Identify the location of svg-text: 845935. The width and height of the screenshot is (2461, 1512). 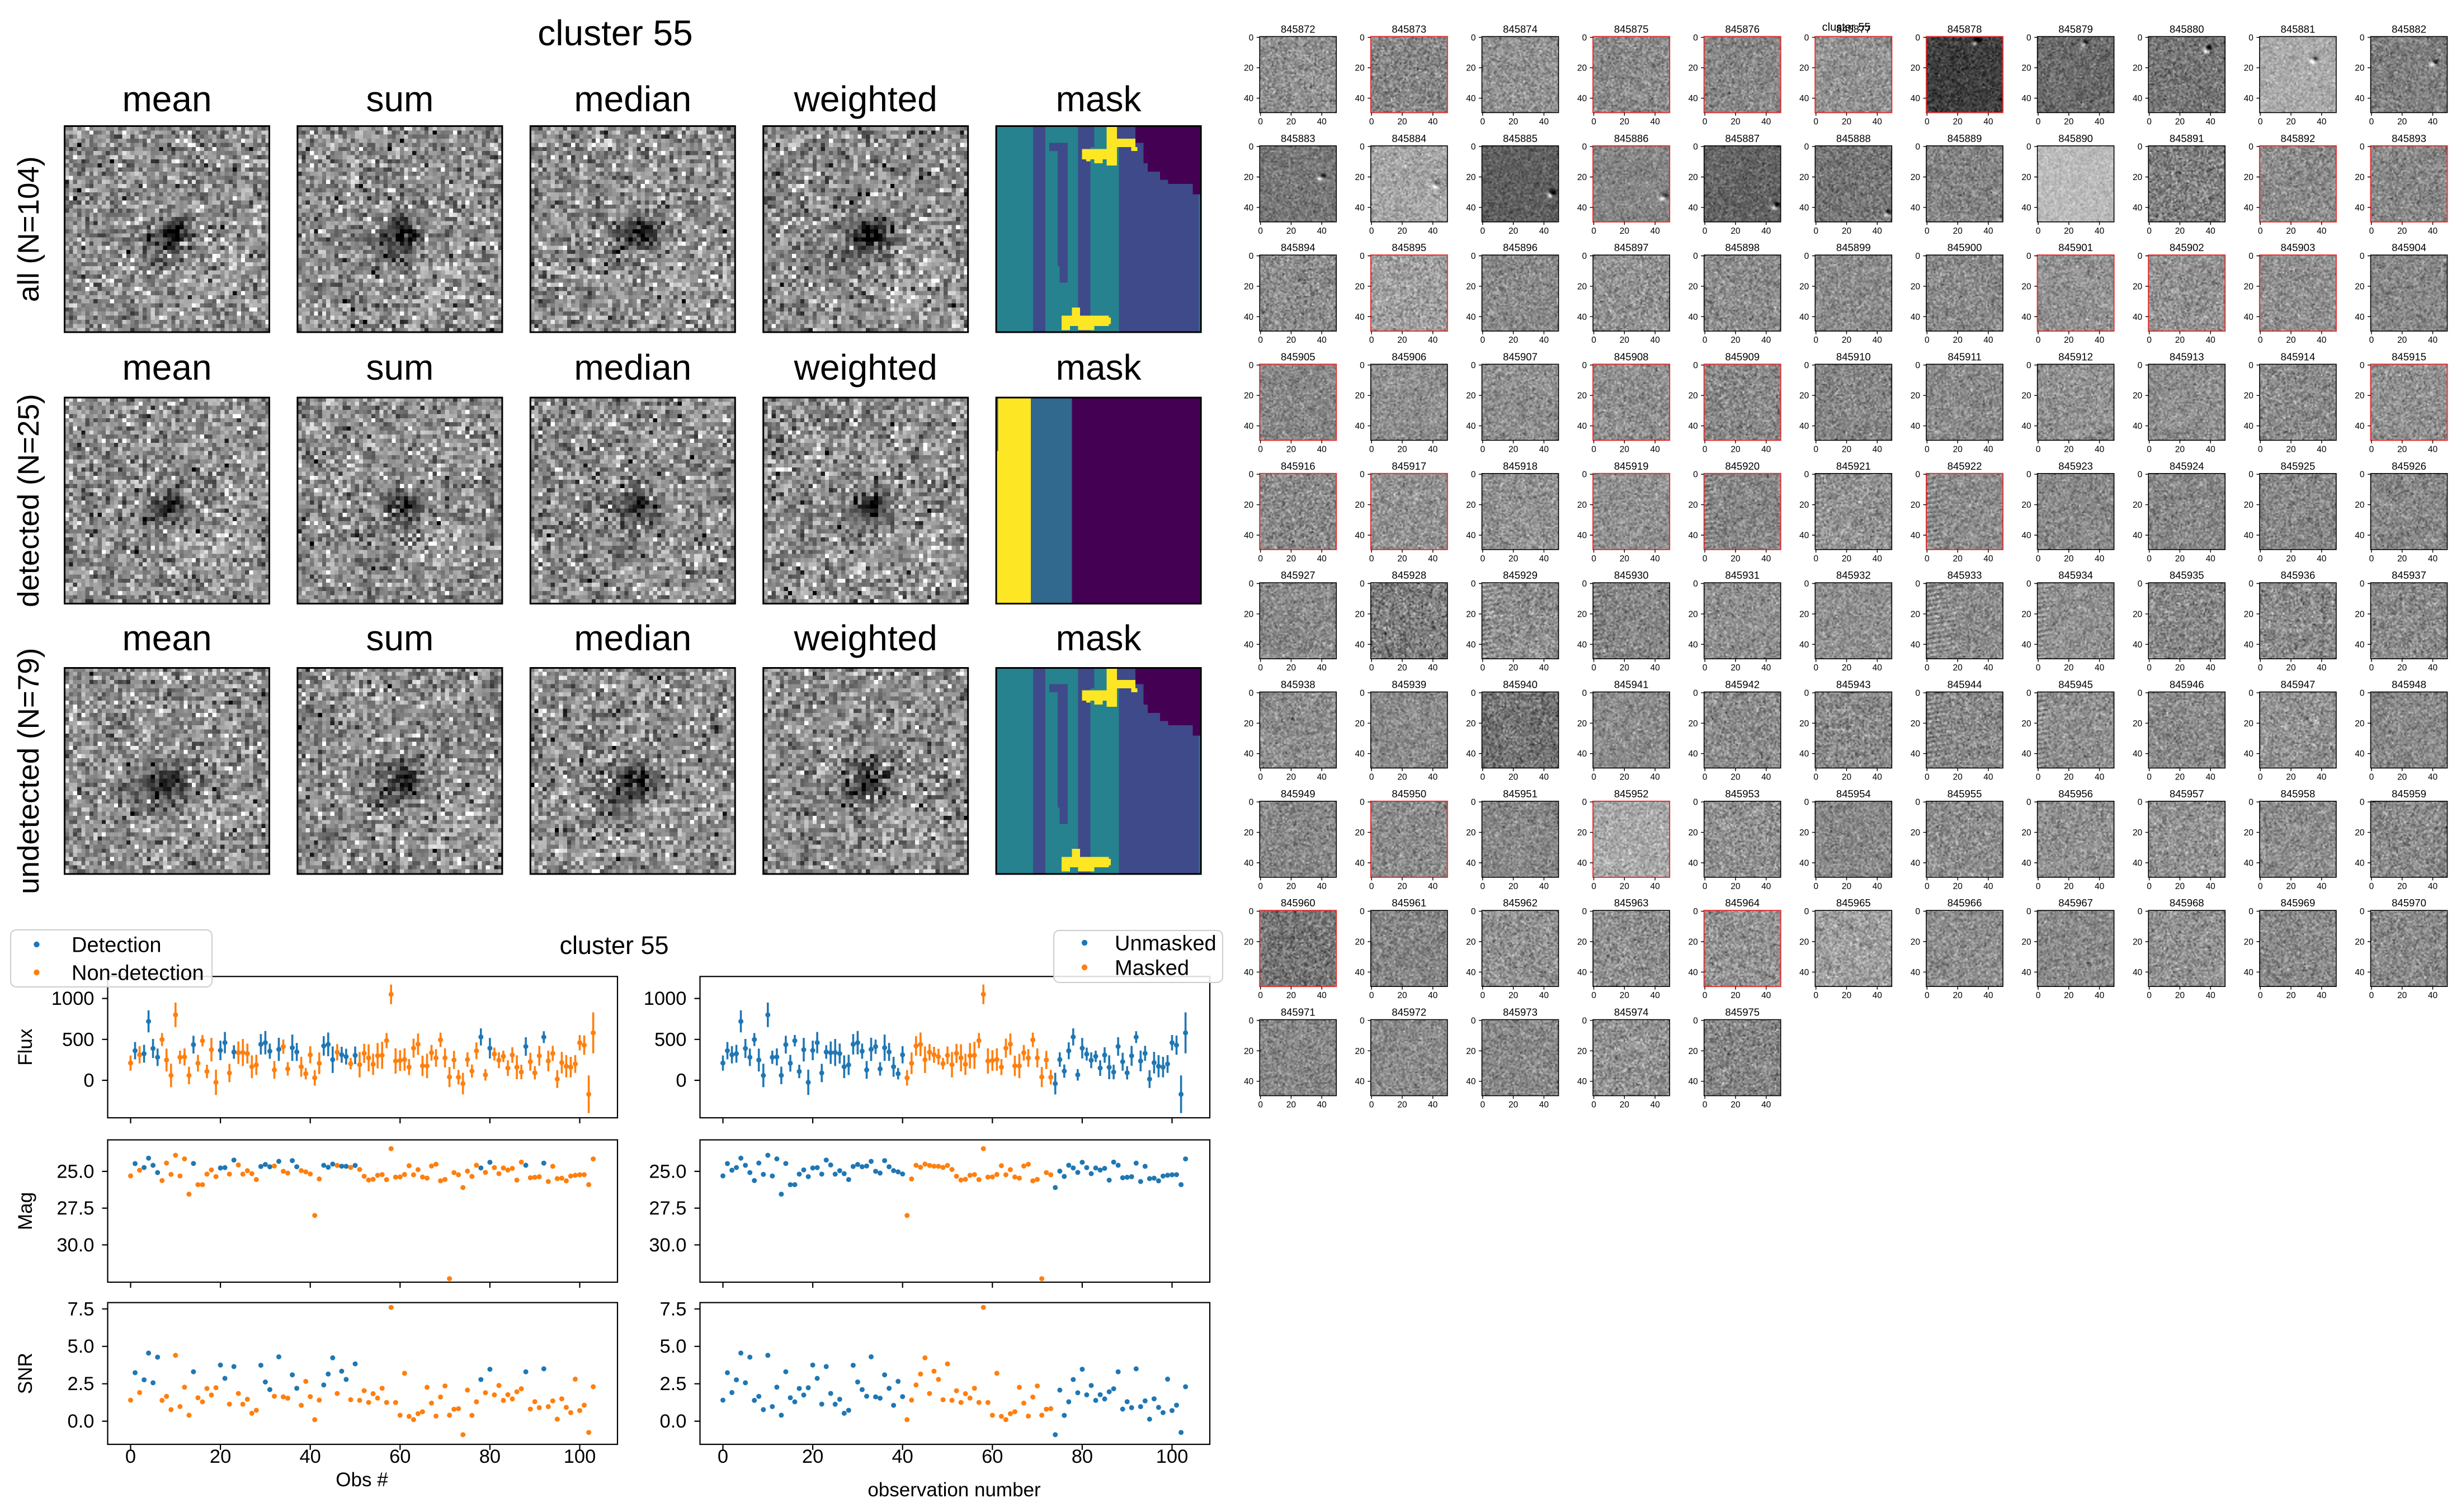
(2187, 575).